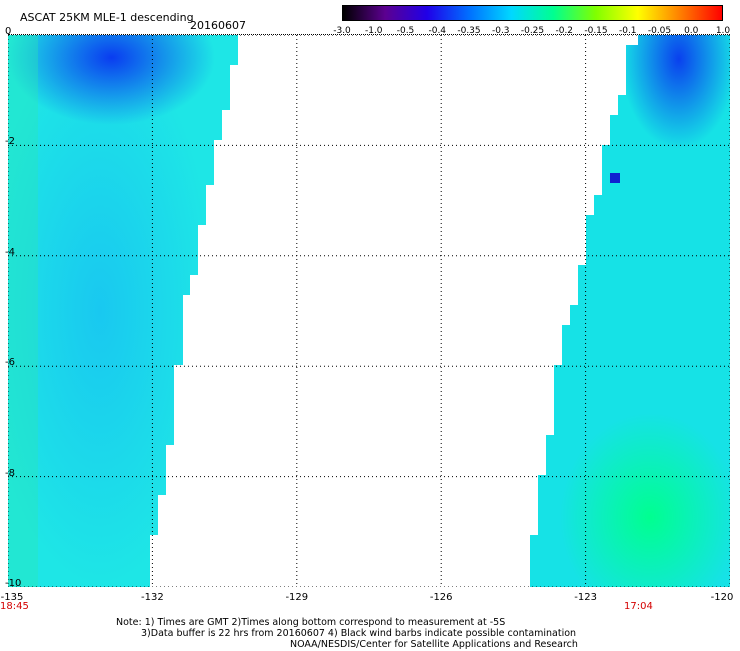  I want to click on latitude-label: -10, so click(13, 583).